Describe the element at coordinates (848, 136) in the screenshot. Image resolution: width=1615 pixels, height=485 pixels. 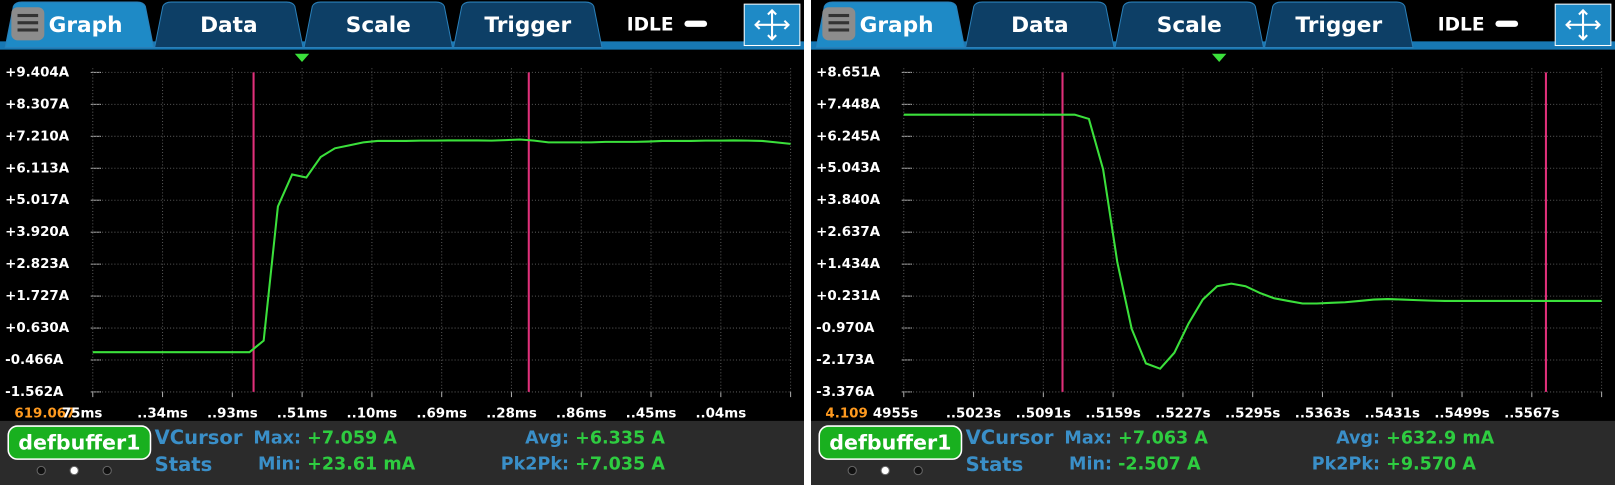
I see `y-tick-label: +6.245A` at that location.